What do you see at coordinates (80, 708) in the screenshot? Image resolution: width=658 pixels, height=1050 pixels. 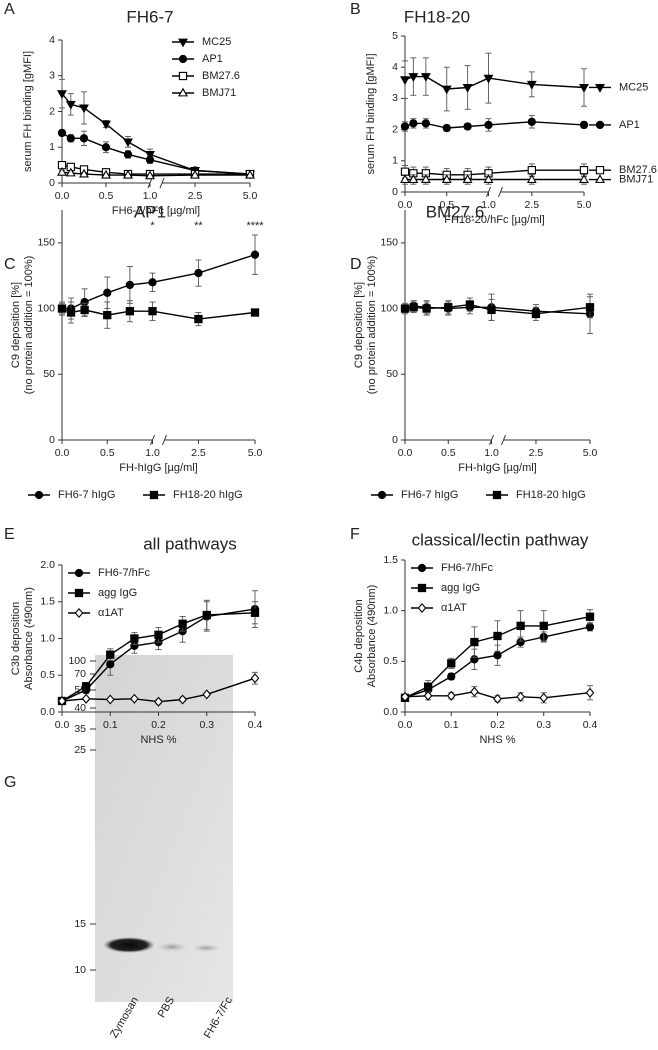 I see `ladder-label: 40` at bounding box center [80, 708].